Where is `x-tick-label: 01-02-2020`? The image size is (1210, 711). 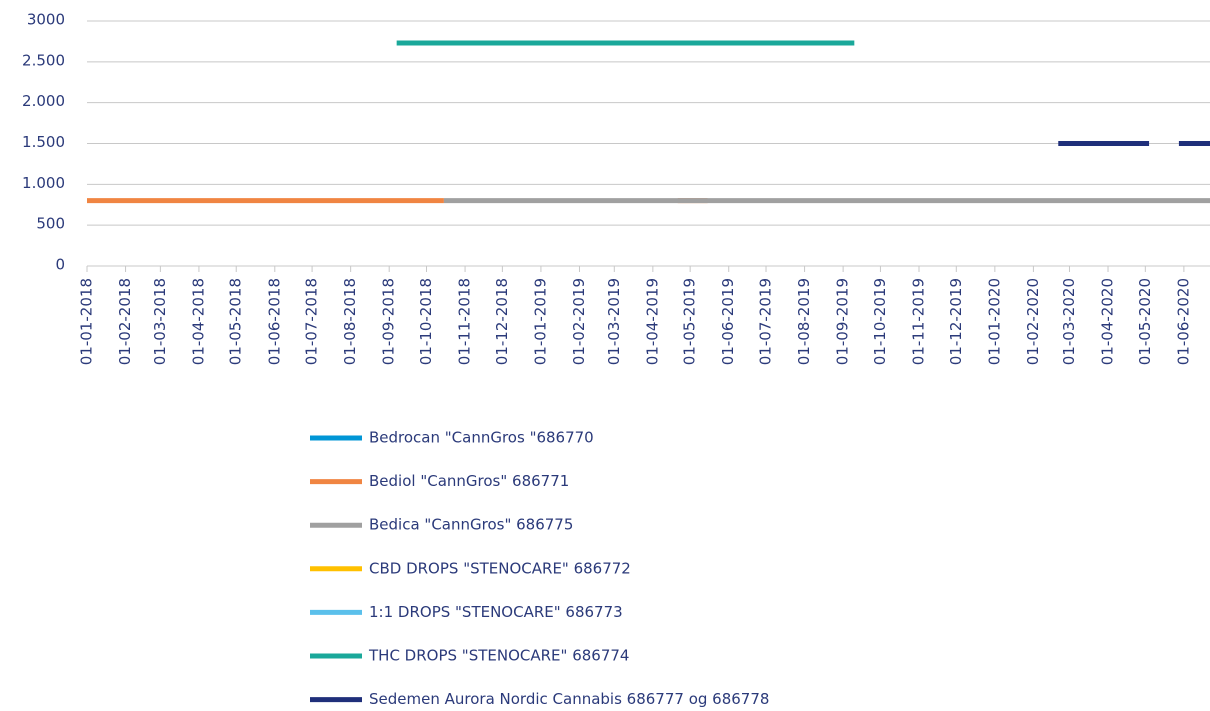 x-tick-label: 01-02-2020 is located at coordinates (1033, 321).